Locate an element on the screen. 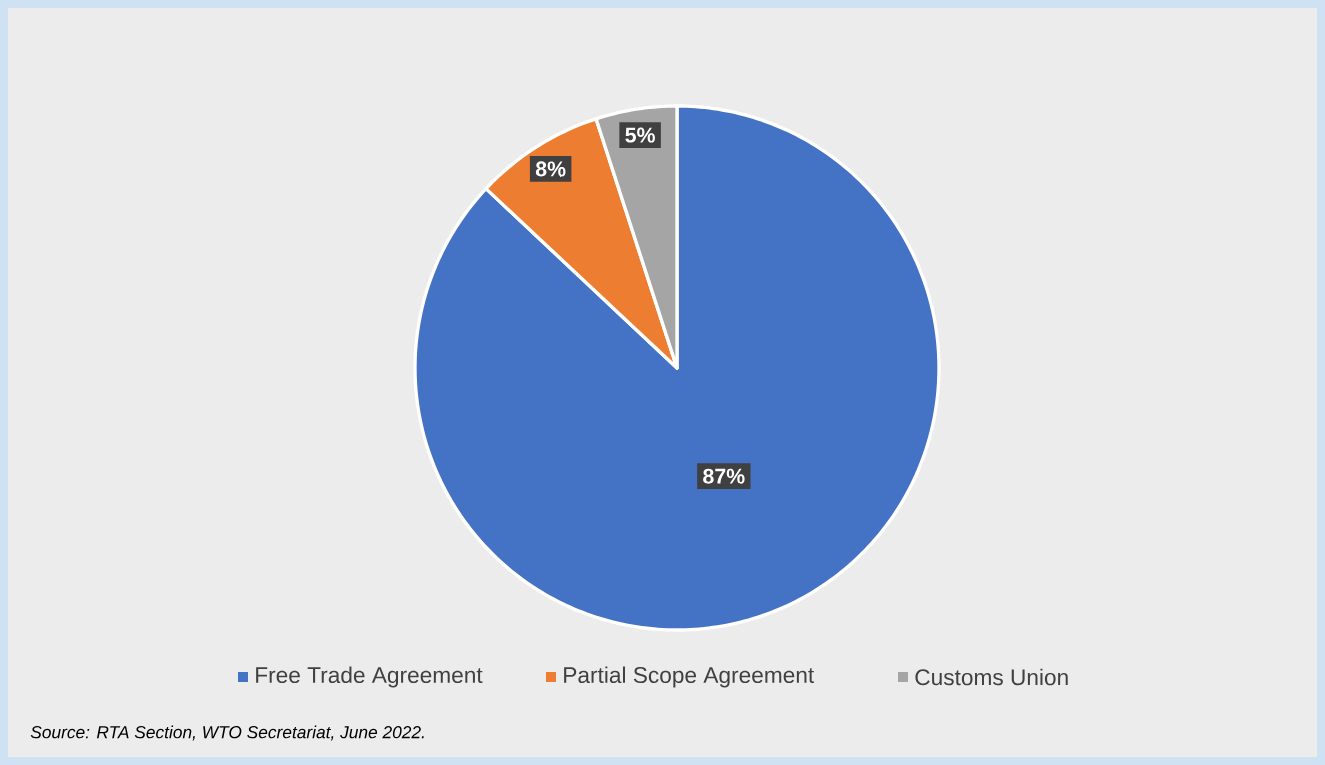  legend-label: Customs Union is located at coordinates (991, 677).